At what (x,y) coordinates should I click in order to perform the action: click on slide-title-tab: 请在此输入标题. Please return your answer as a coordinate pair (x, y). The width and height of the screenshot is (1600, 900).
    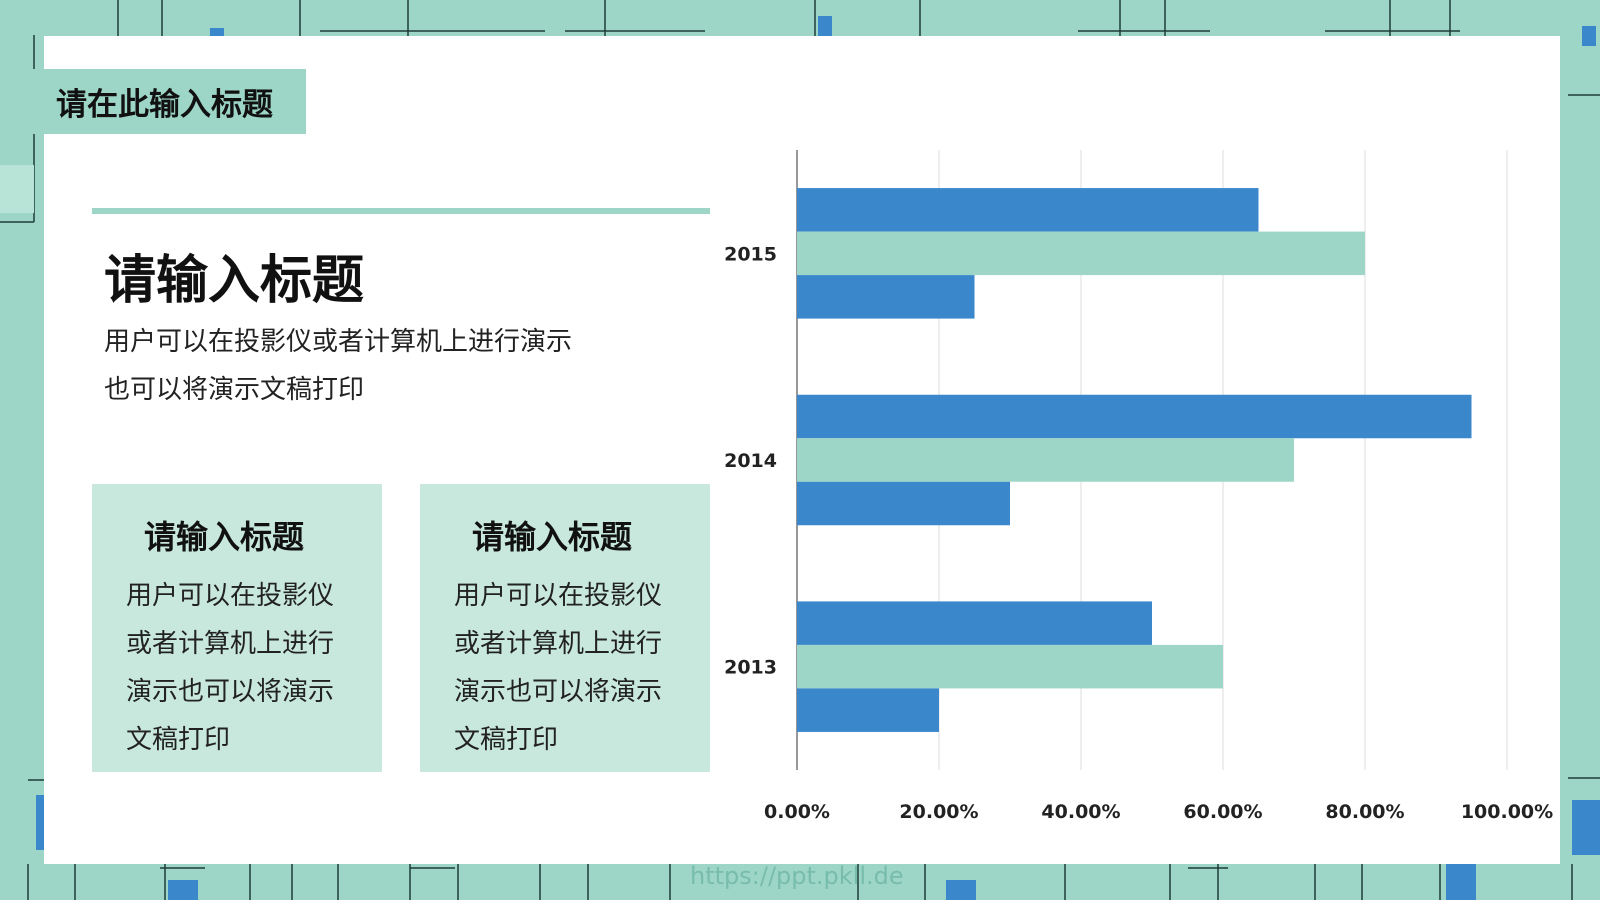
    Looking at the image, I should click on (164, 101).